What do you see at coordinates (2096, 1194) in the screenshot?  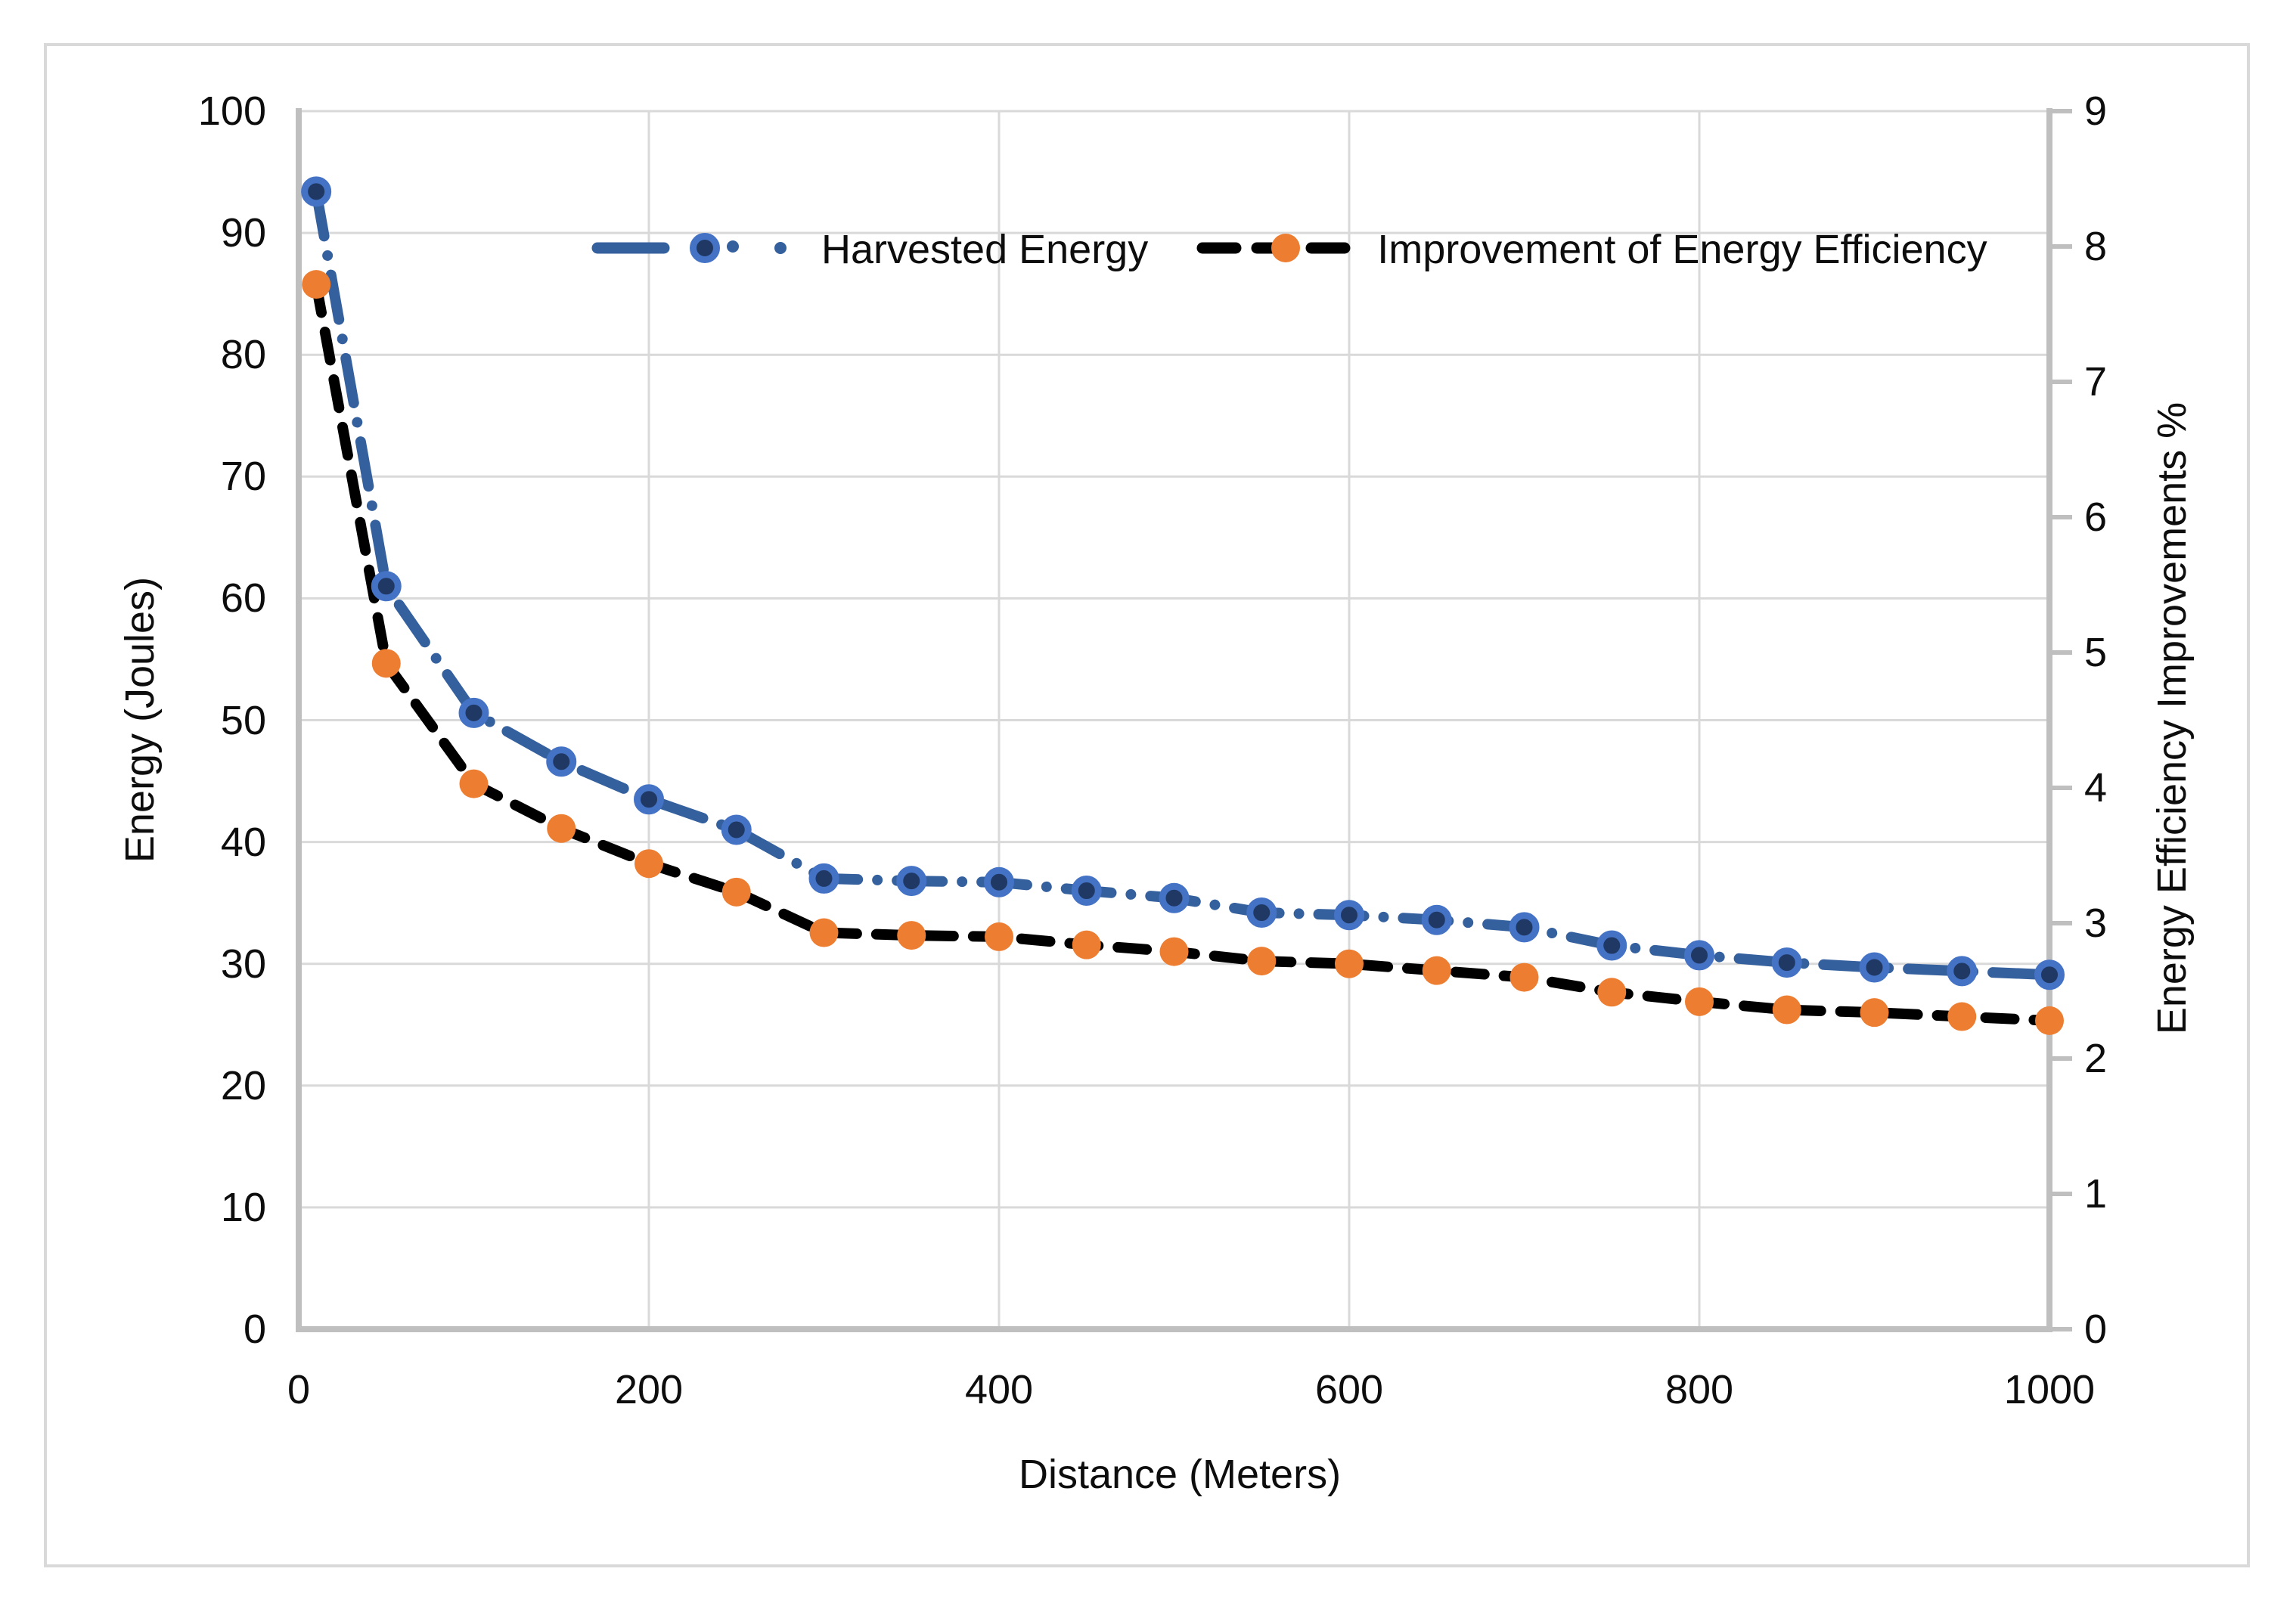 I see `right-axis-tick-label: 1` at bounding box center [2096, 1194].